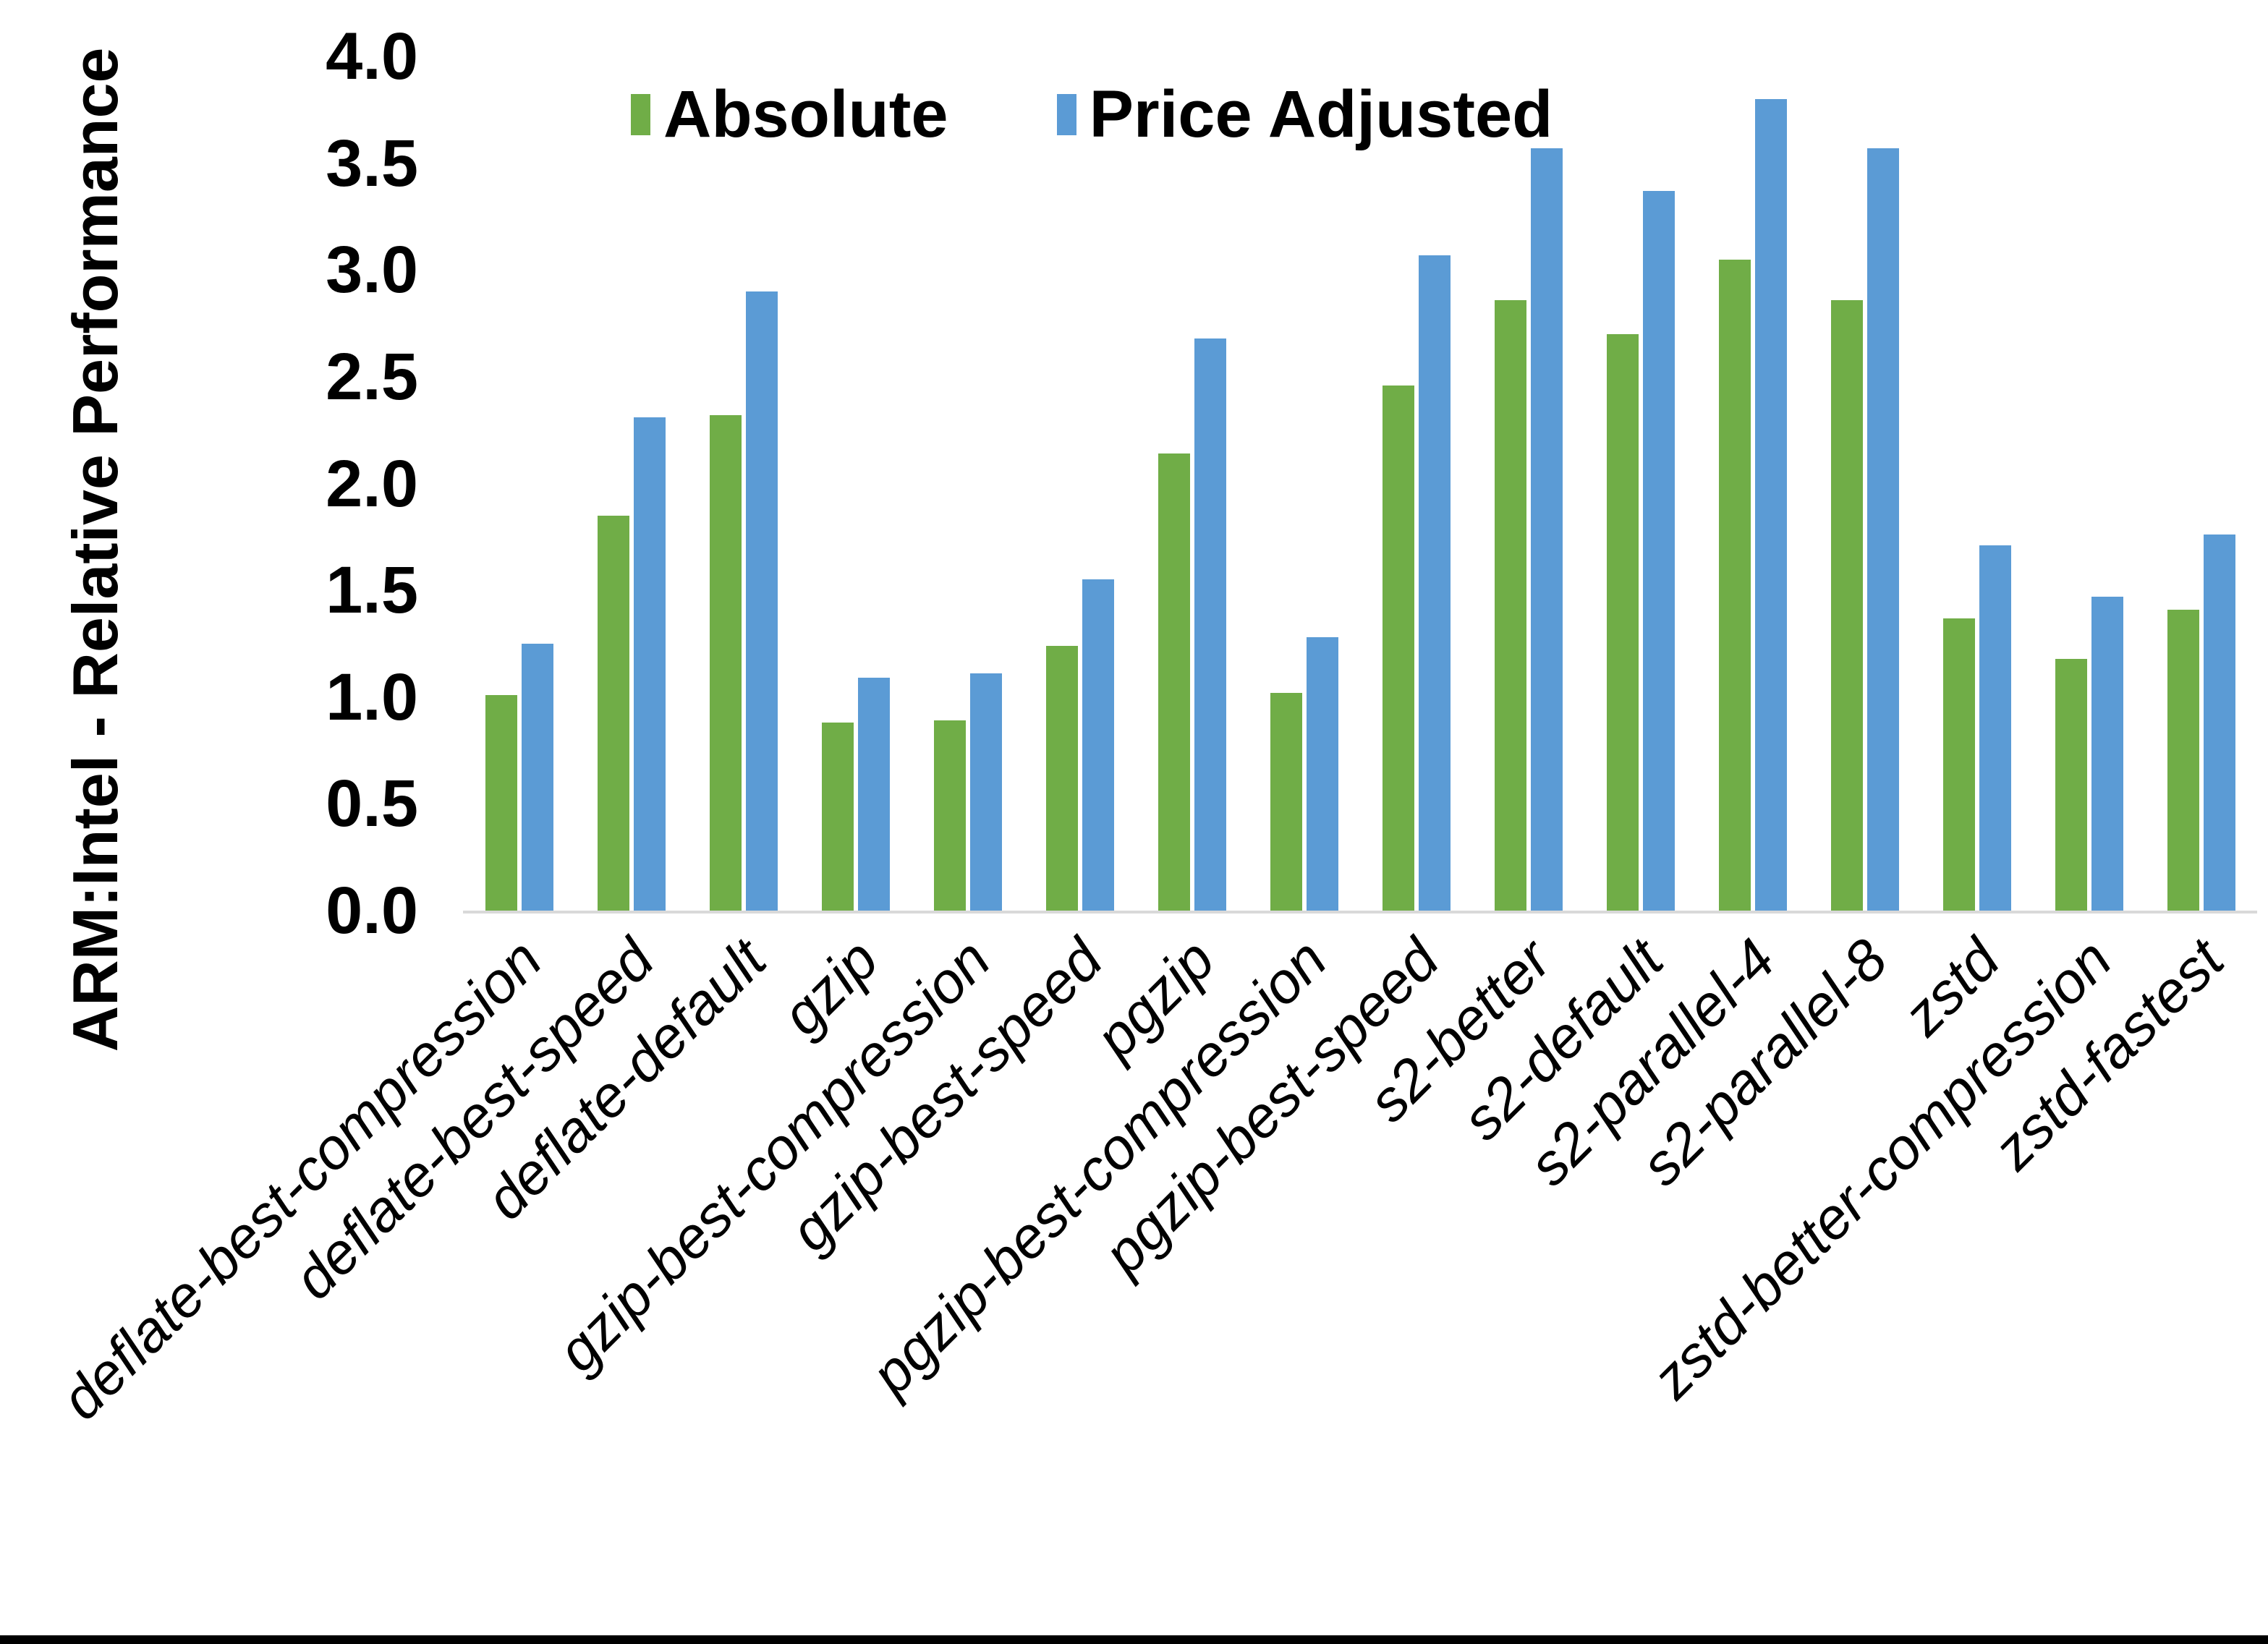  What do you see at coordinates (1286, 801) in the screenshot?
I see `bar-absolute-pgzip-best-compression` at bounding box center [1286, 801].